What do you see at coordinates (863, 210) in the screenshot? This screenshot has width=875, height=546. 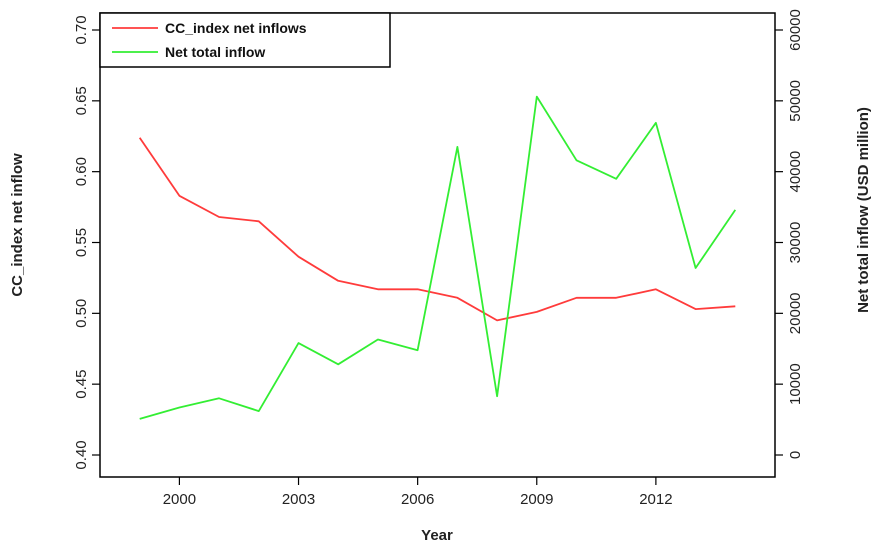 I see `y-axis-right-label: Net total inflow (USD million)` at bounding box center [863, 210].